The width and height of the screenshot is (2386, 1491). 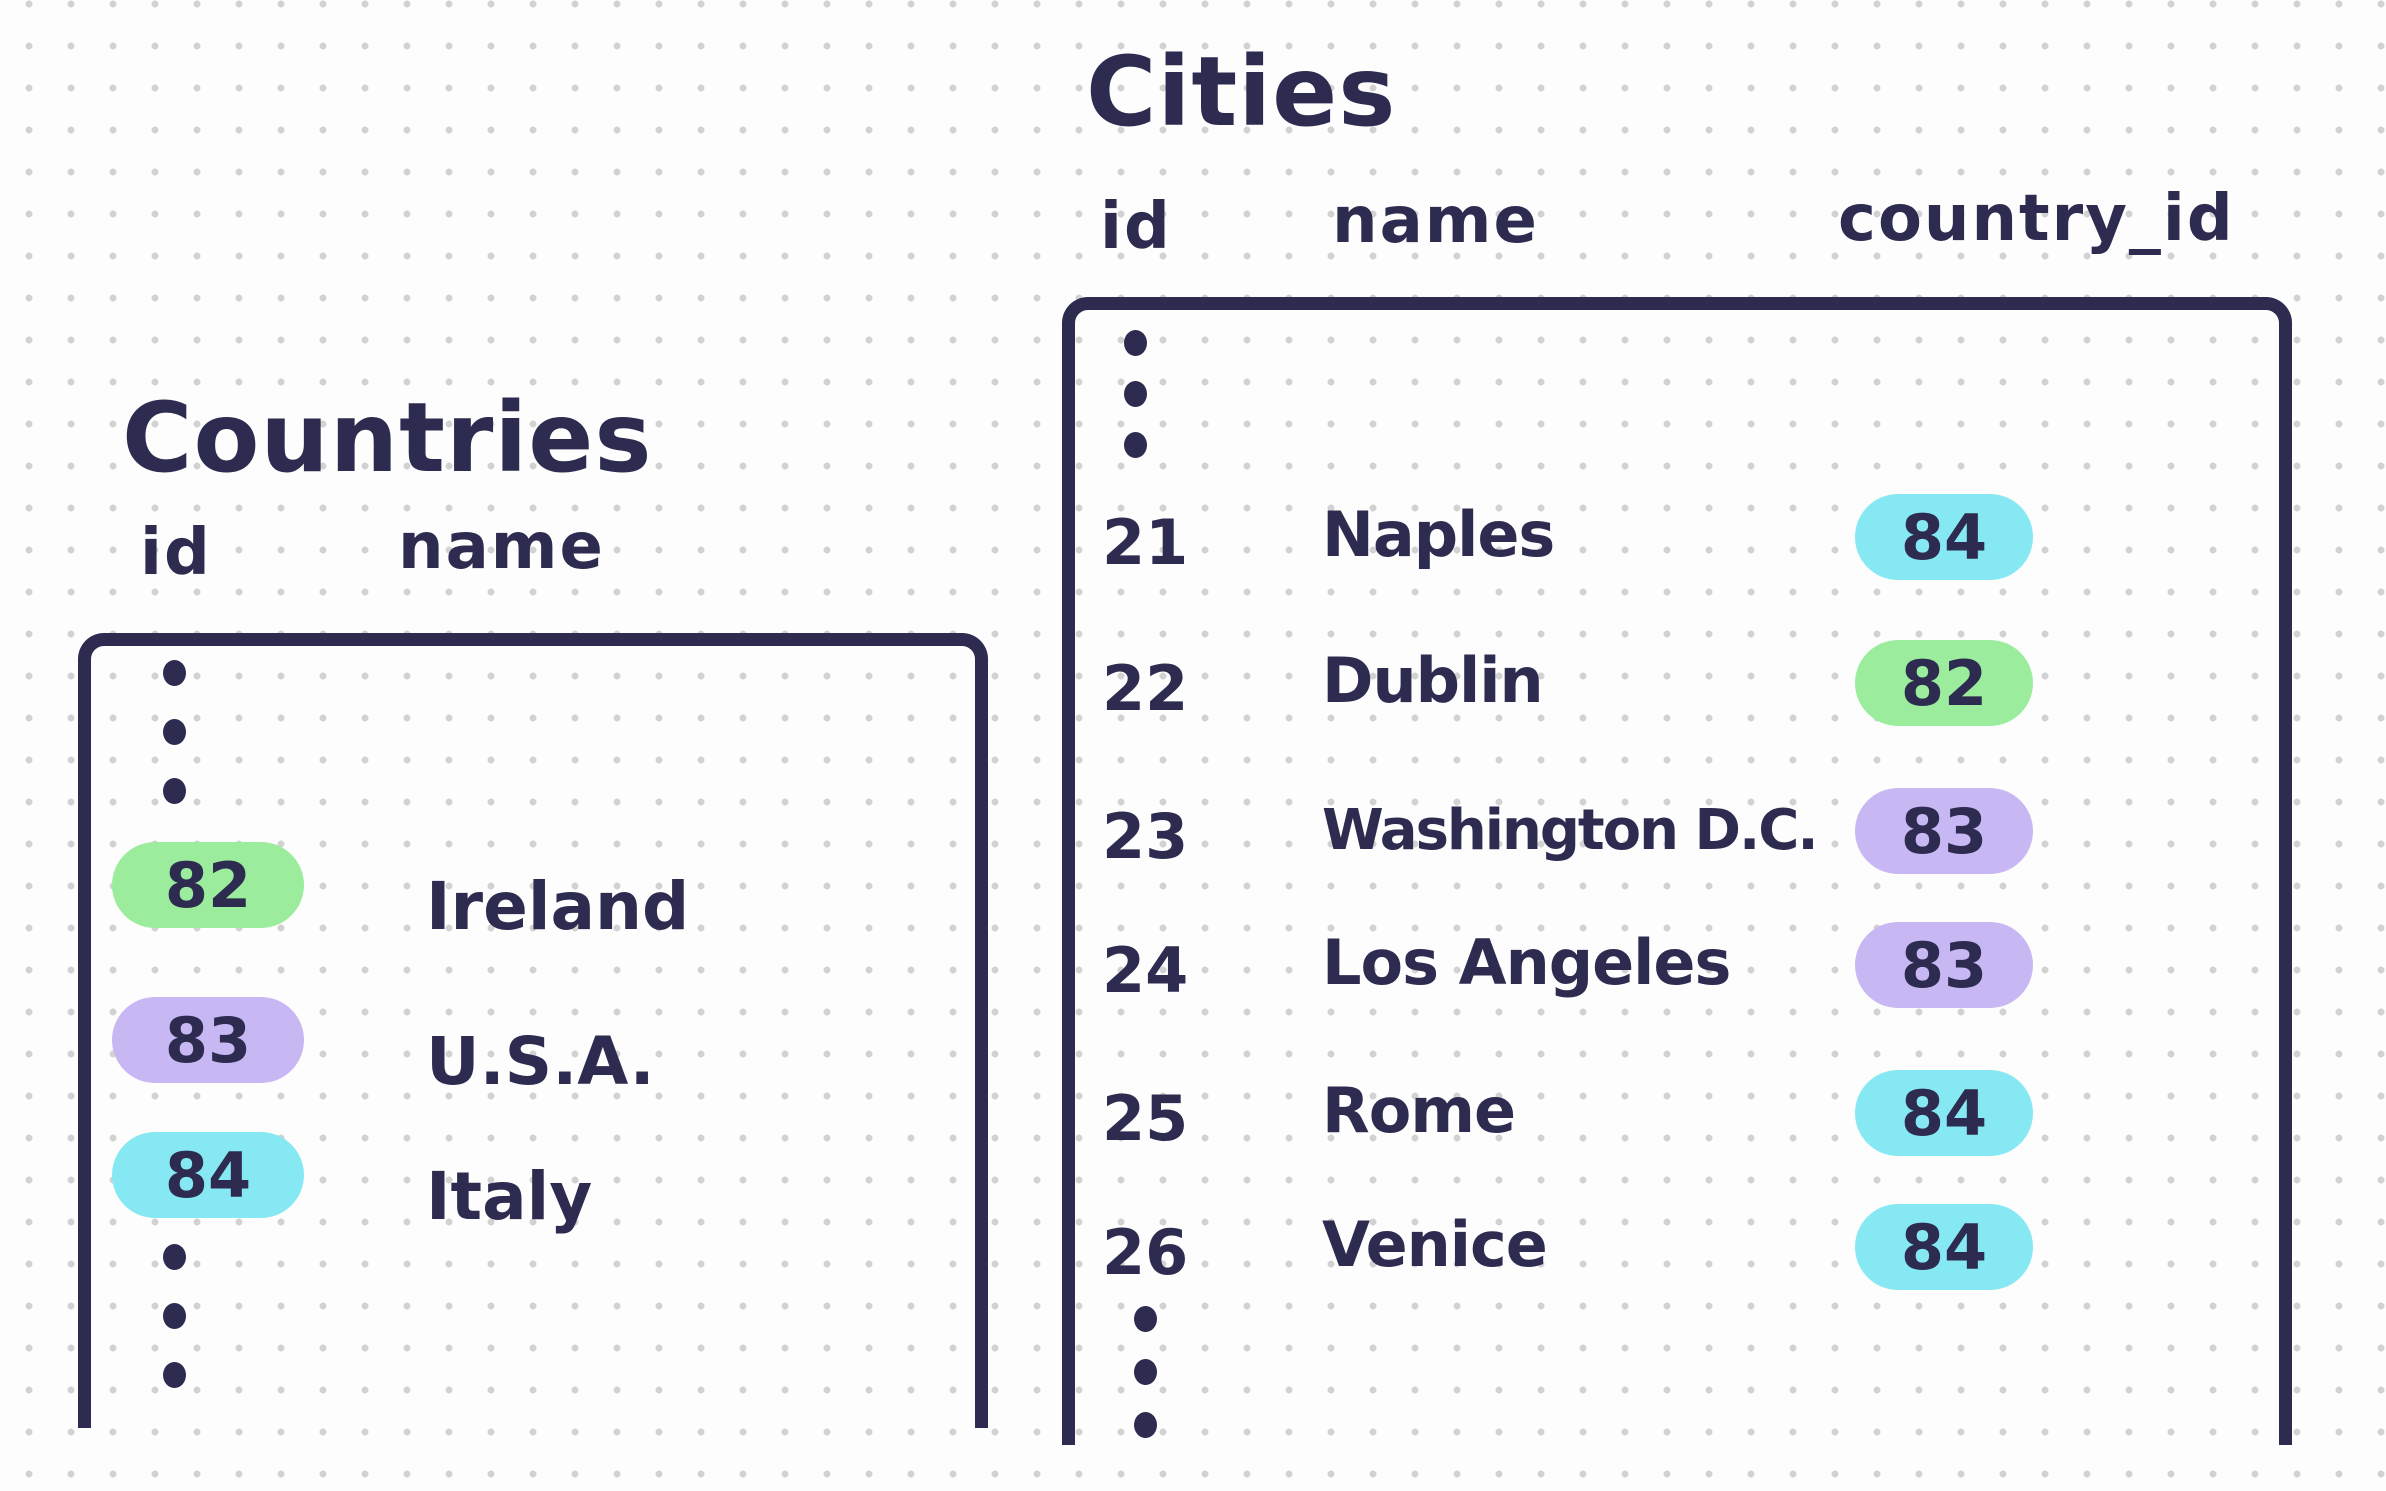 What do you see at coordinates (1145, 542) in the screenshot?
I see `city-id: 21` at bounding box center [1145, 542].